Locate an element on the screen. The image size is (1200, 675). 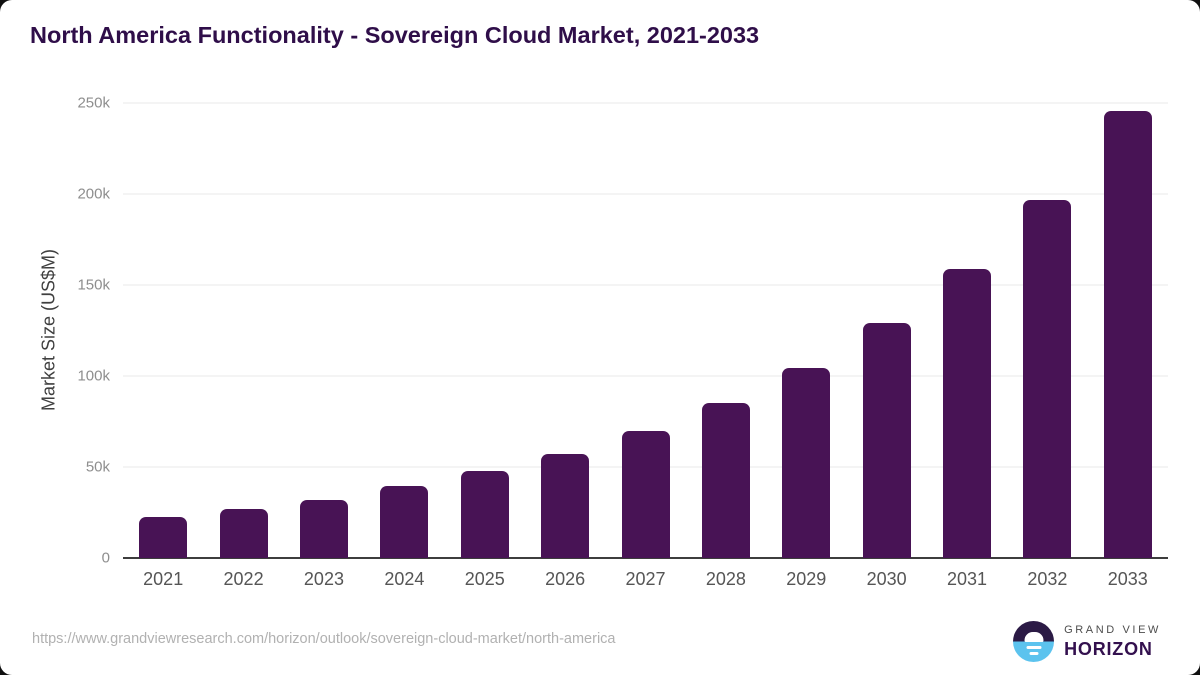
bar-2029 is located at coordinates (806, 462).